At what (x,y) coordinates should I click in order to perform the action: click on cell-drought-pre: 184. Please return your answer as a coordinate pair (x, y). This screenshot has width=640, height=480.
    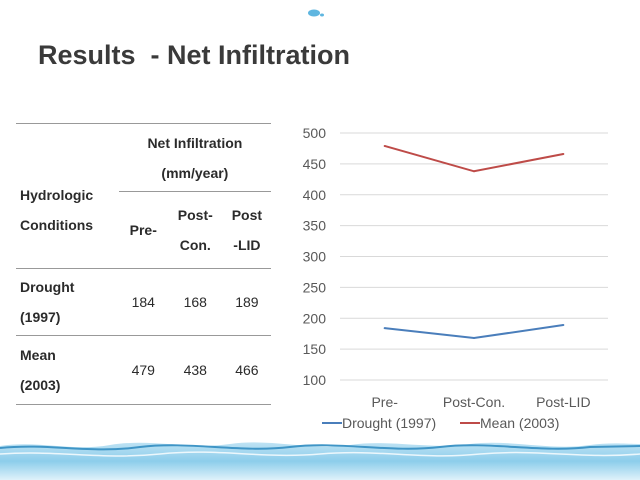
    Looking at the image, I should click on (143, 302).